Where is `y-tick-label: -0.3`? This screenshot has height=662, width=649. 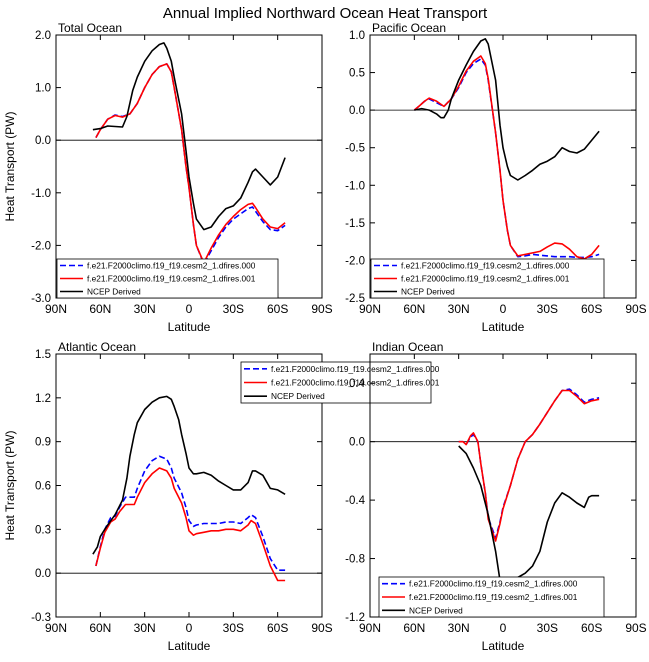 y-tick-label: -0.3 is located at coordinates (41, 618).